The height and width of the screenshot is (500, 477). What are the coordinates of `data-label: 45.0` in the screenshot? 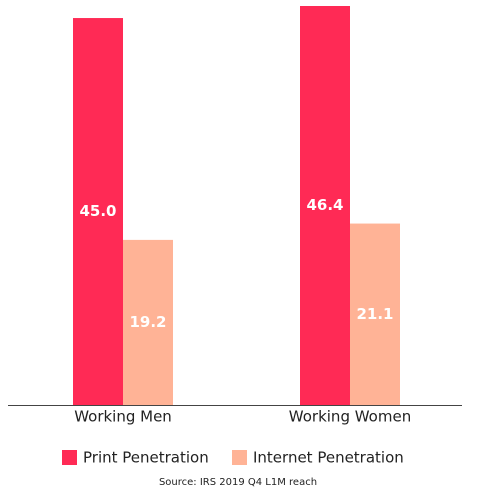 It's located at (97, 211).